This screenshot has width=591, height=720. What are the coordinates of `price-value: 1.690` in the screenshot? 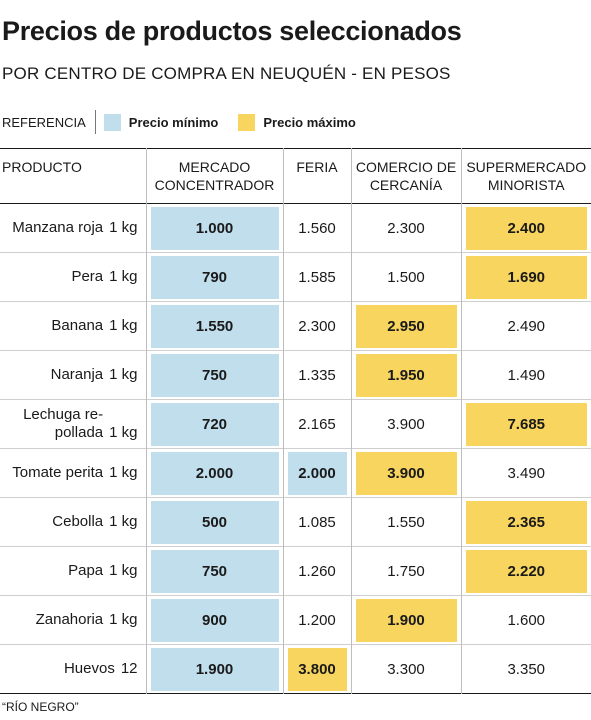 It's located at (526, 277).